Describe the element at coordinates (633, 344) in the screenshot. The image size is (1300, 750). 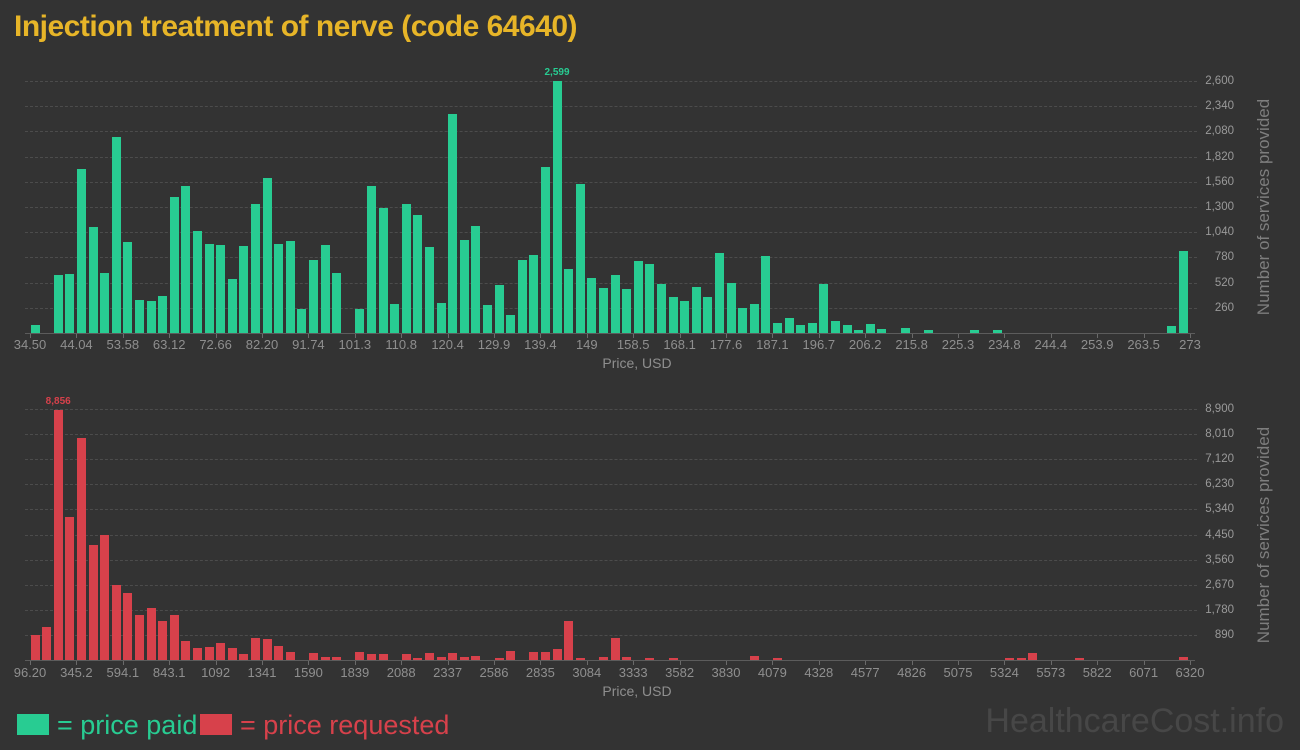
I see `x-tick-label: 158.5` at that location.